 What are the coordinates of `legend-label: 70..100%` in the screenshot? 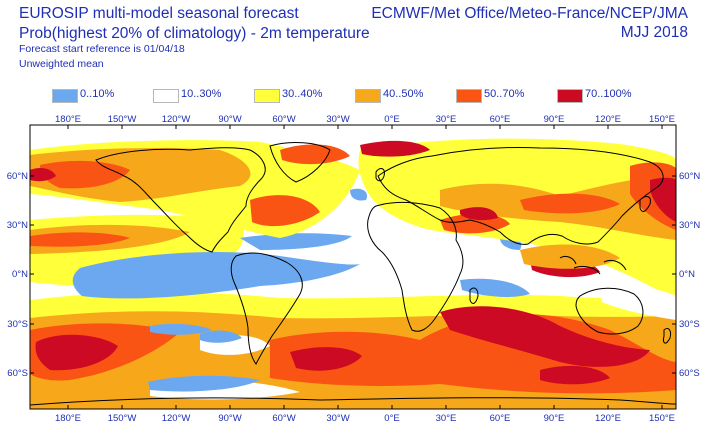 It's located at (608, 94).